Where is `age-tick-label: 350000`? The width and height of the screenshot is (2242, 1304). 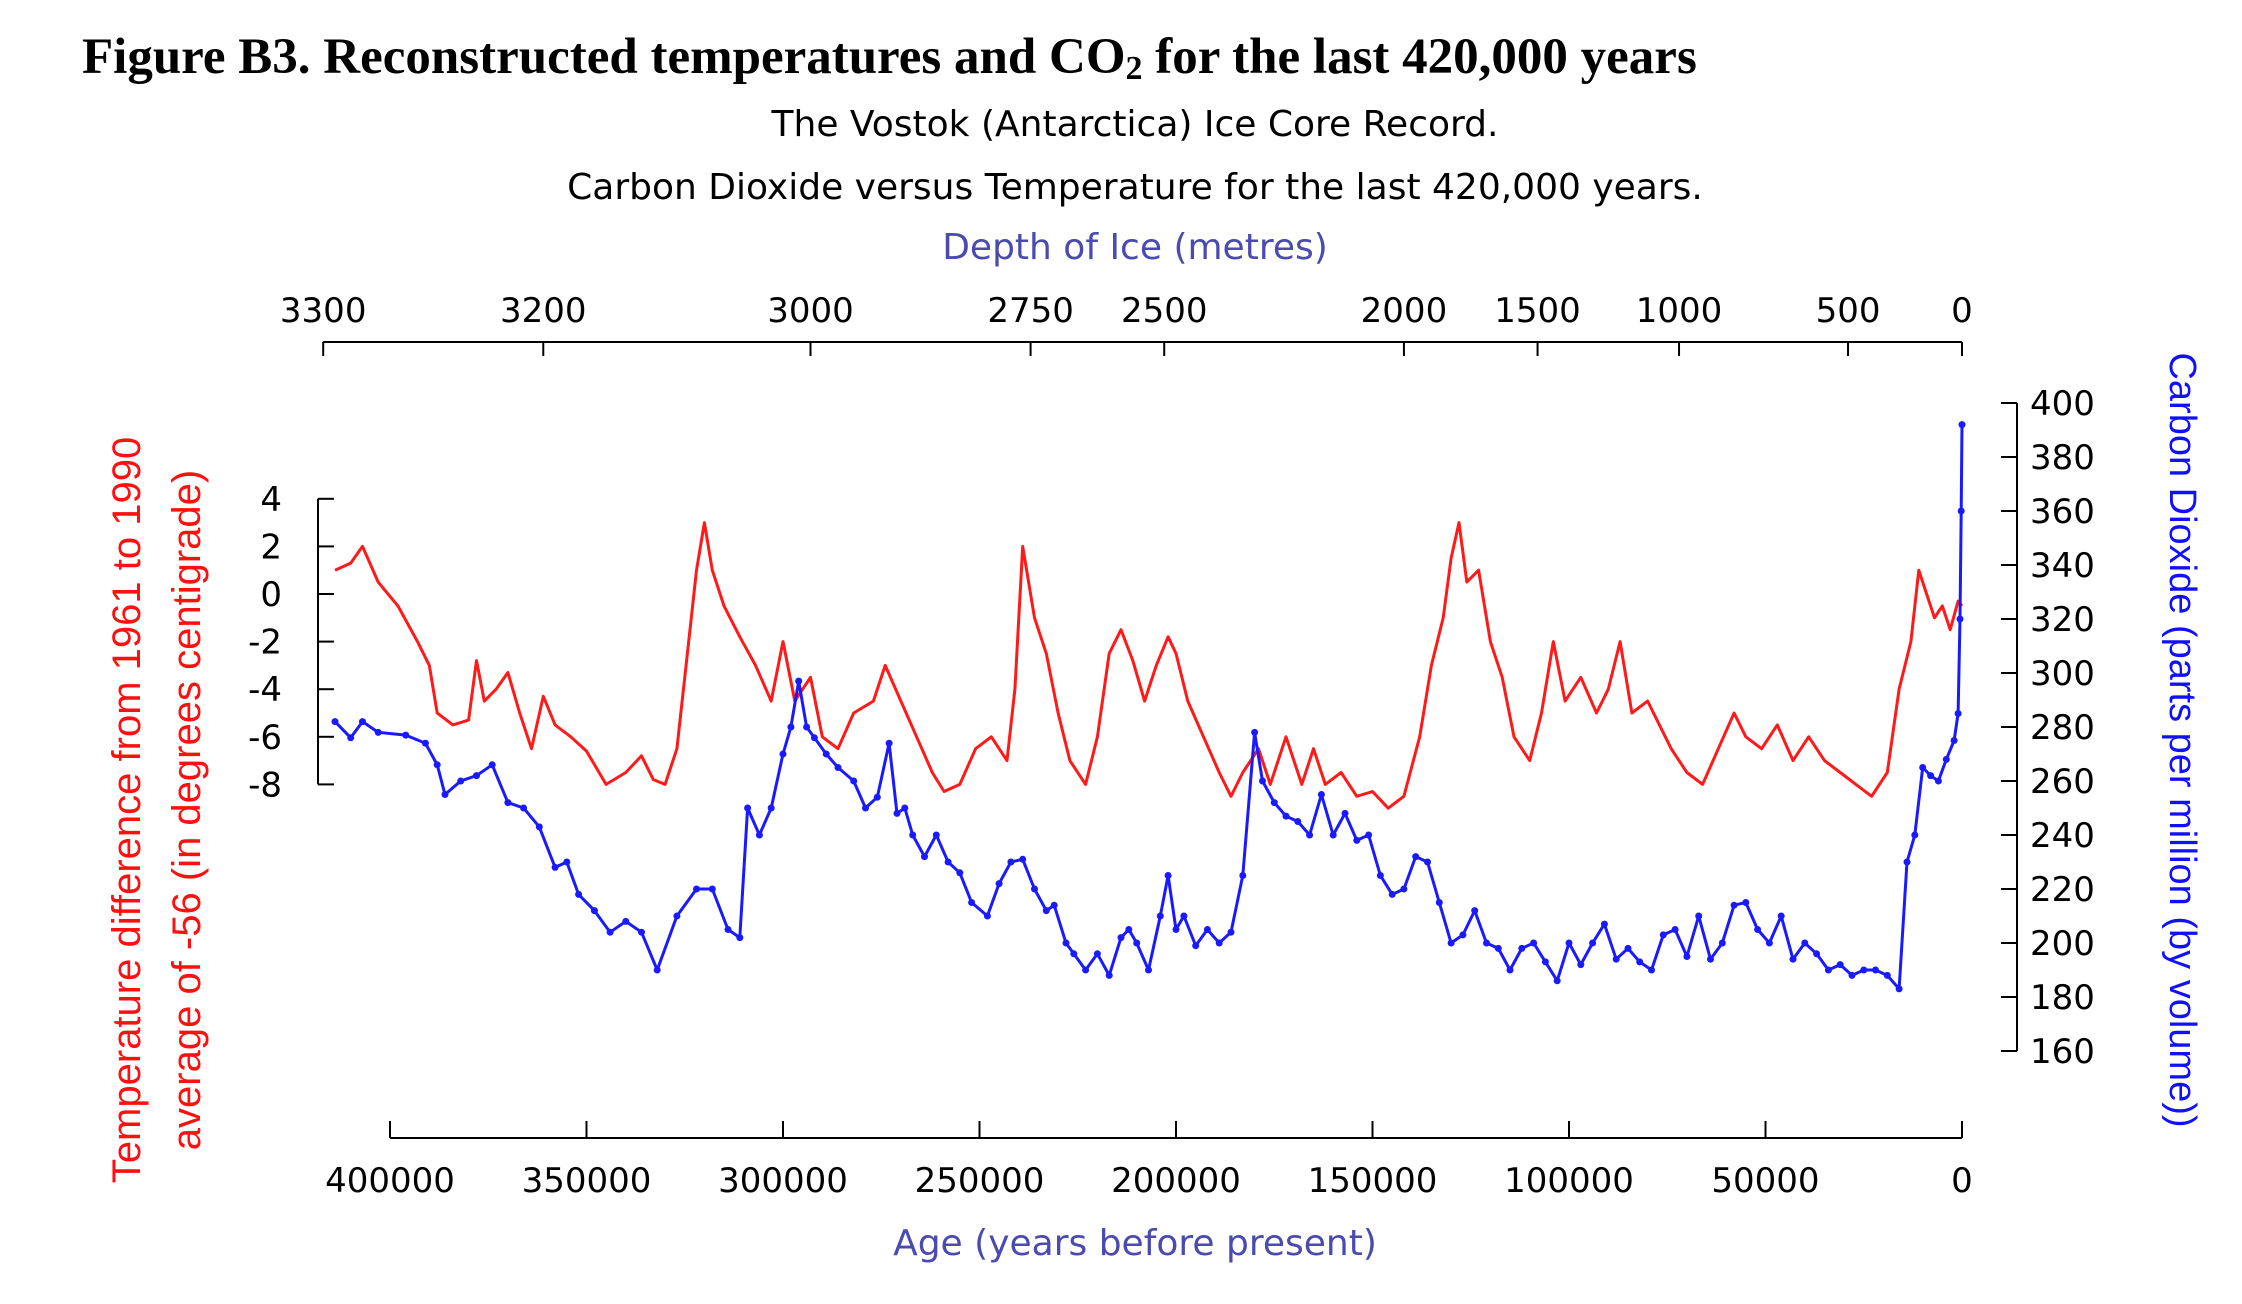
age-tick-label: 350000 is located at coordinates (587, 1181).